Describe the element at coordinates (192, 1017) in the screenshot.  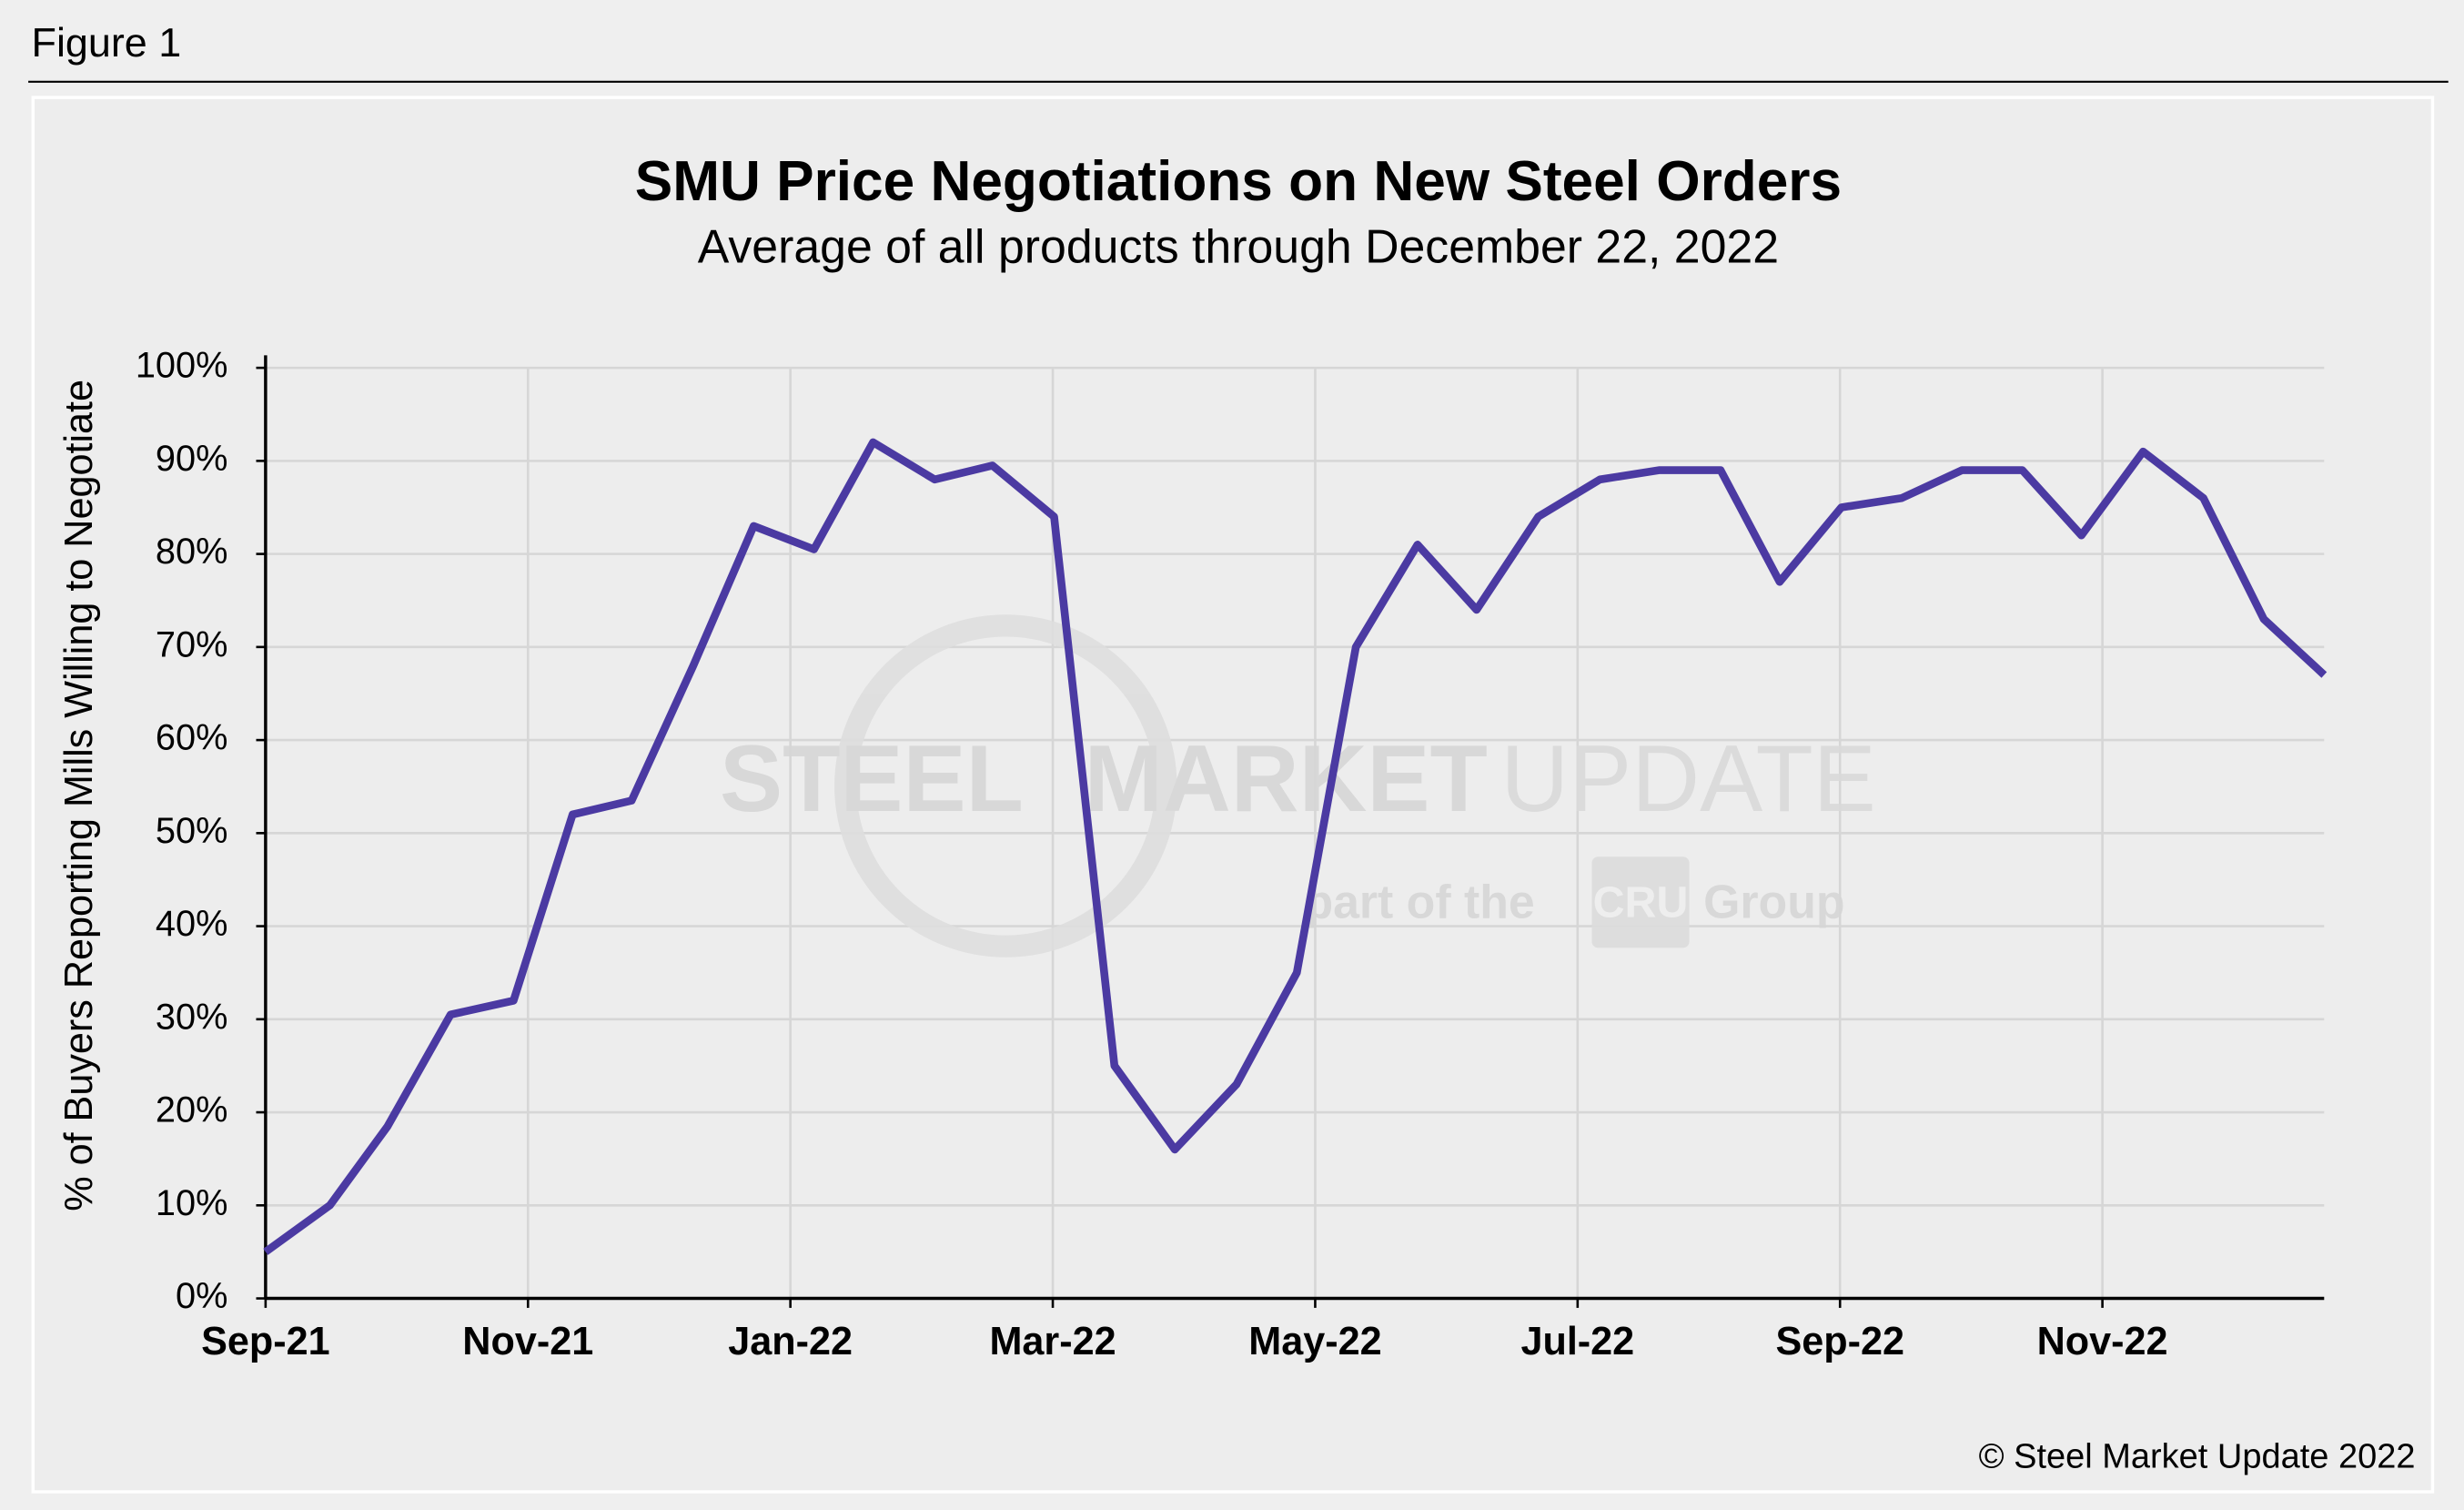
I see `y-tick-label: 30%` at that location.